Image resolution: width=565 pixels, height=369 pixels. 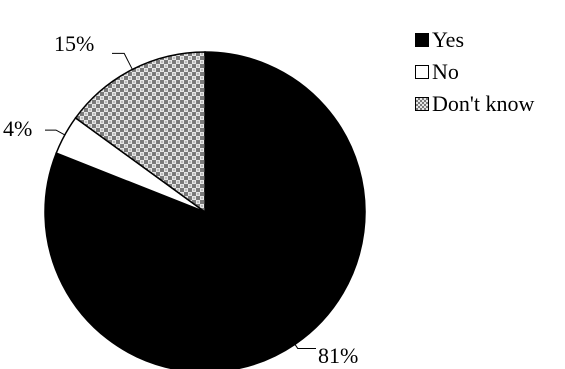 I want to click on data-label-don-t-know: 15%, so click(x=74, y=43).